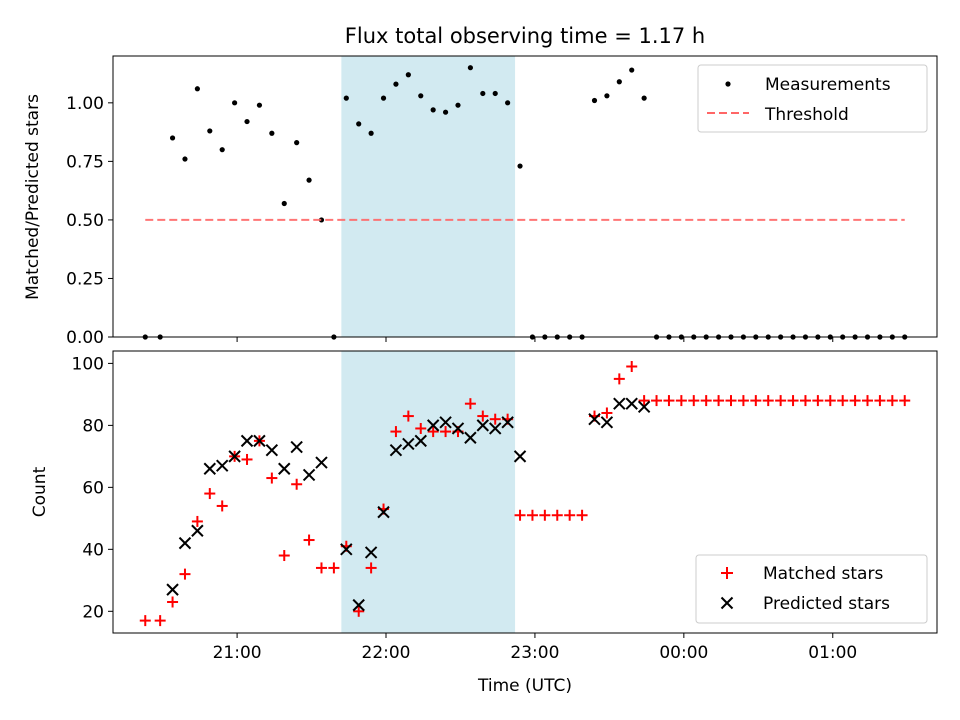  What do you see at coordinates (826, 604) in the screenshot?
I see `legend-predicted-label: Predicted stars` at bounding box center [826, 604].